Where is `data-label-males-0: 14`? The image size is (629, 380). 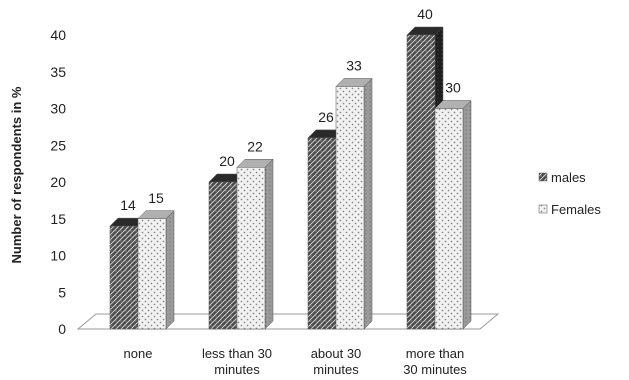 data-label-males-0: 14 is located at coordinates (128, 205).